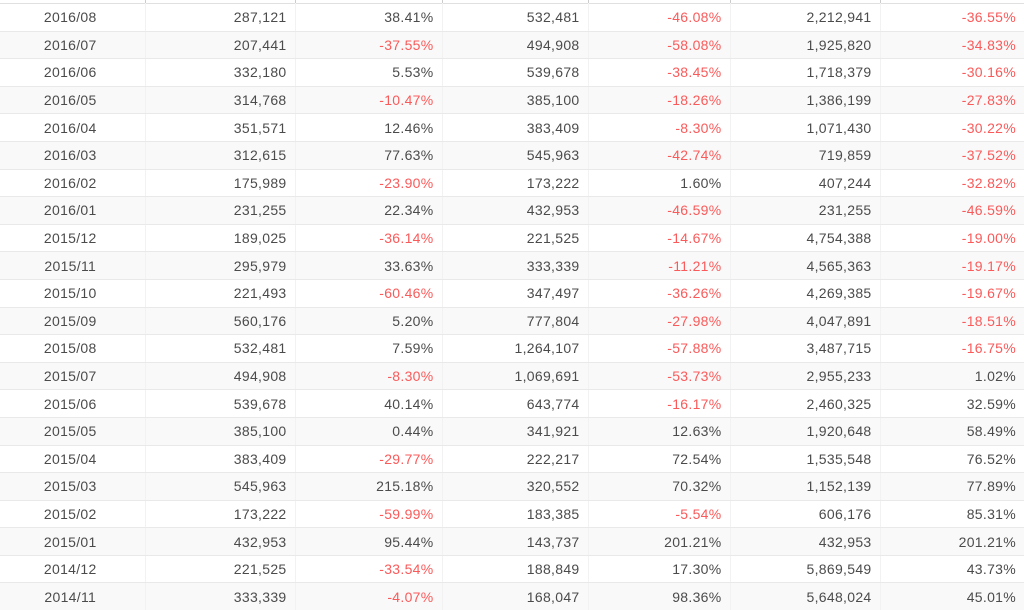  What do you see at coordinates (659, 486) in the screenshot?
I see `cell-pct-2: 70.32%` at bounding box center [659, 486].